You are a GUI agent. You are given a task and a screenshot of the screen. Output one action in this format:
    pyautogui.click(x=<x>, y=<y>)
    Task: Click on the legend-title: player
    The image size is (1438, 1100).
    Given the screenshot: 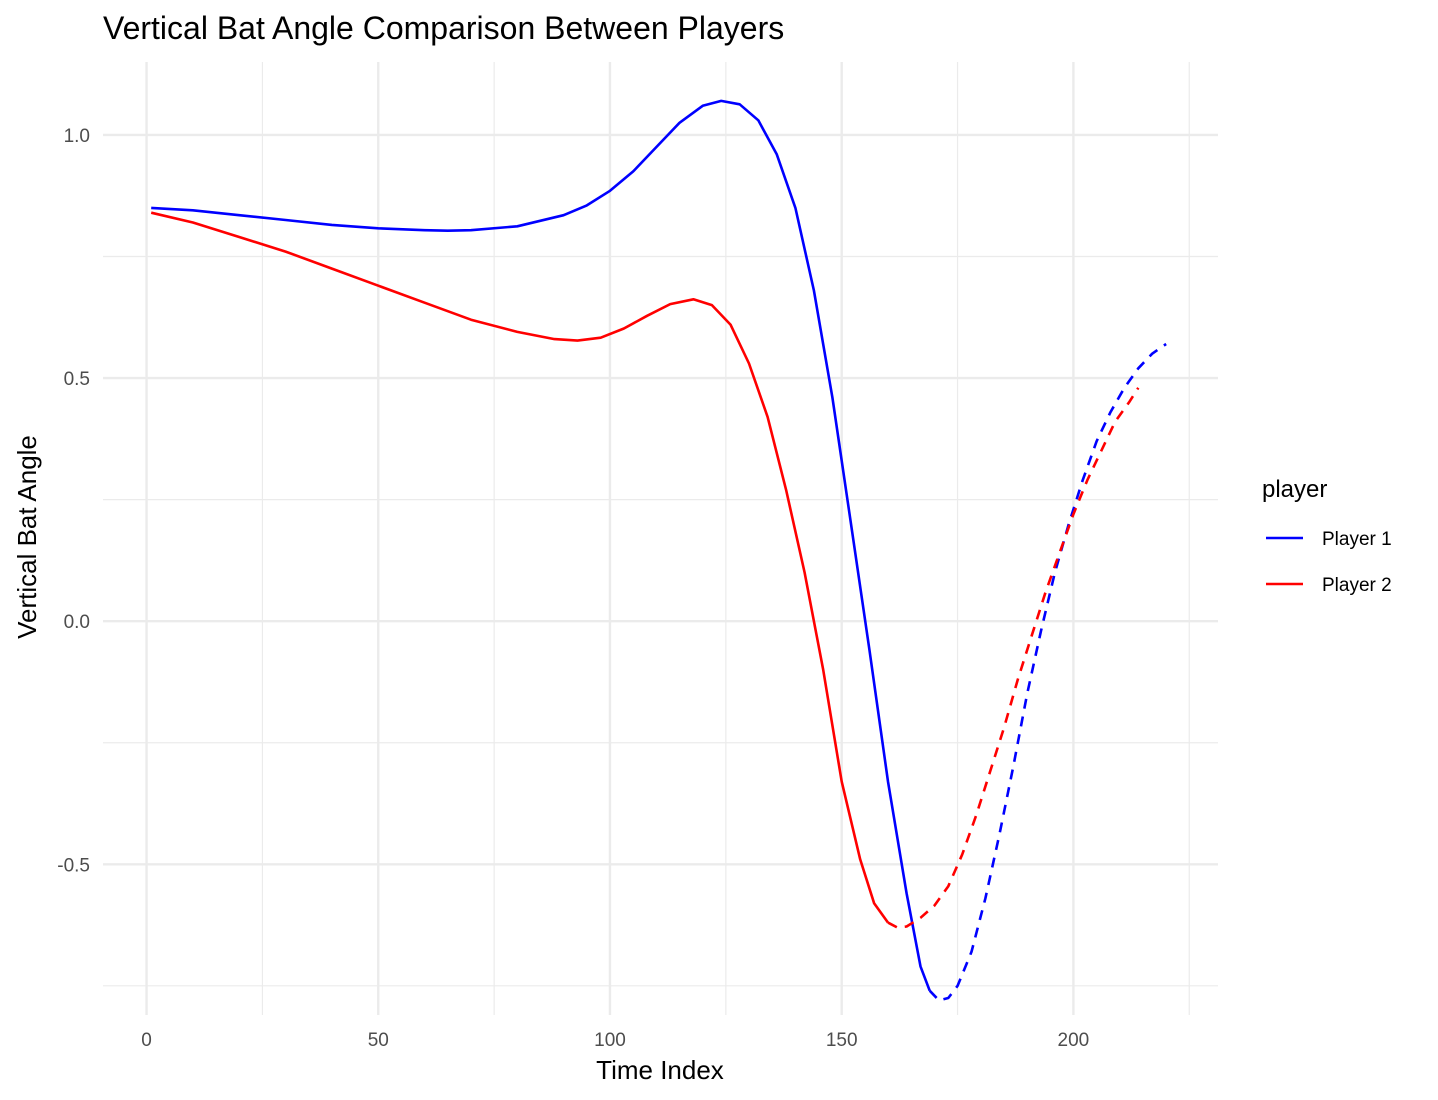 What is the action you would take?
    pyautogui.click(x=1294, y=489)
    